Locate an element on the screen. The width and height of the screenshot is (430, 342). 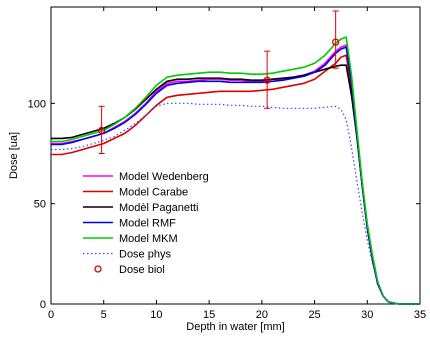
legend-marker is located at coordinates (98, 269).